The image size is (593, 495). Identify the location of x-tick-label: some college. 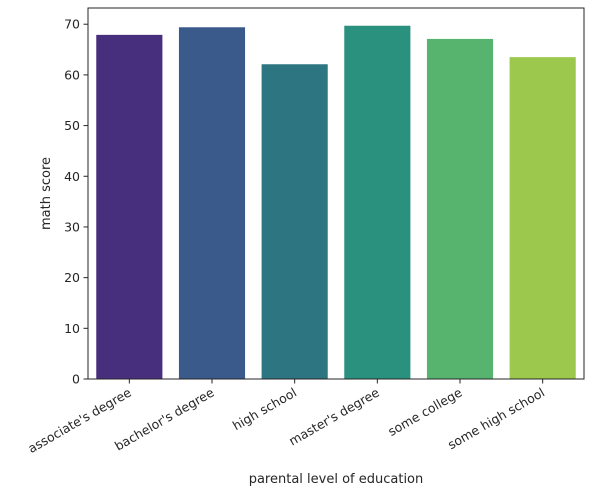
(424, 411).